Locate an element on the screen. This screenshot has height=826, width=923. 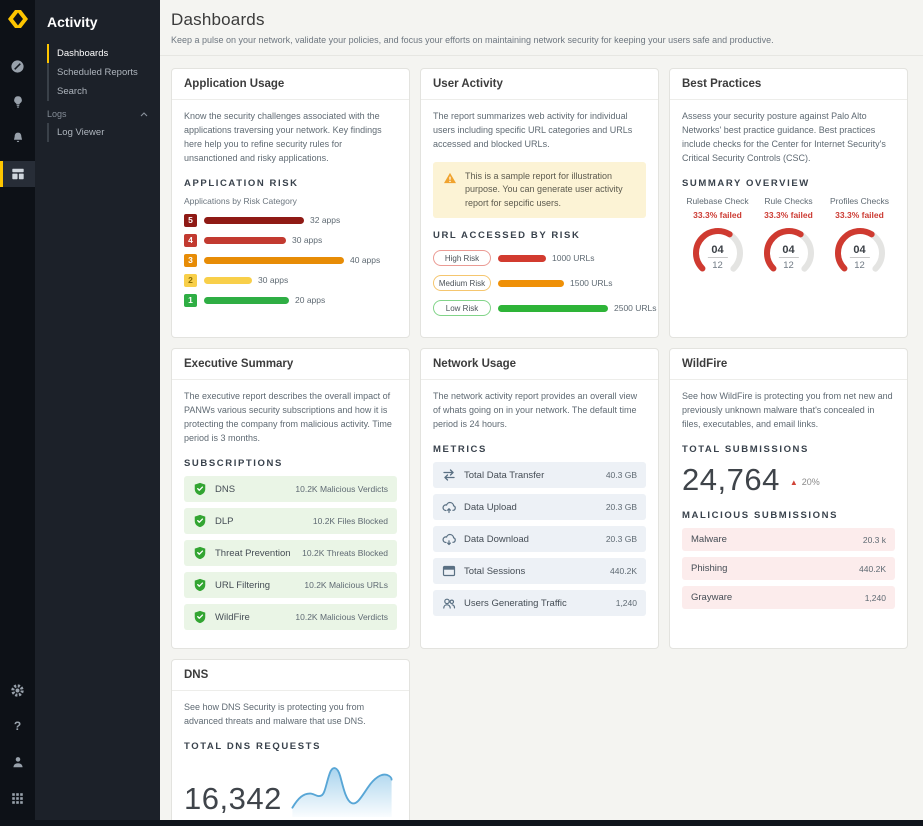
risk-row-4: 4 30 apps is located at coordinates (290, 240).